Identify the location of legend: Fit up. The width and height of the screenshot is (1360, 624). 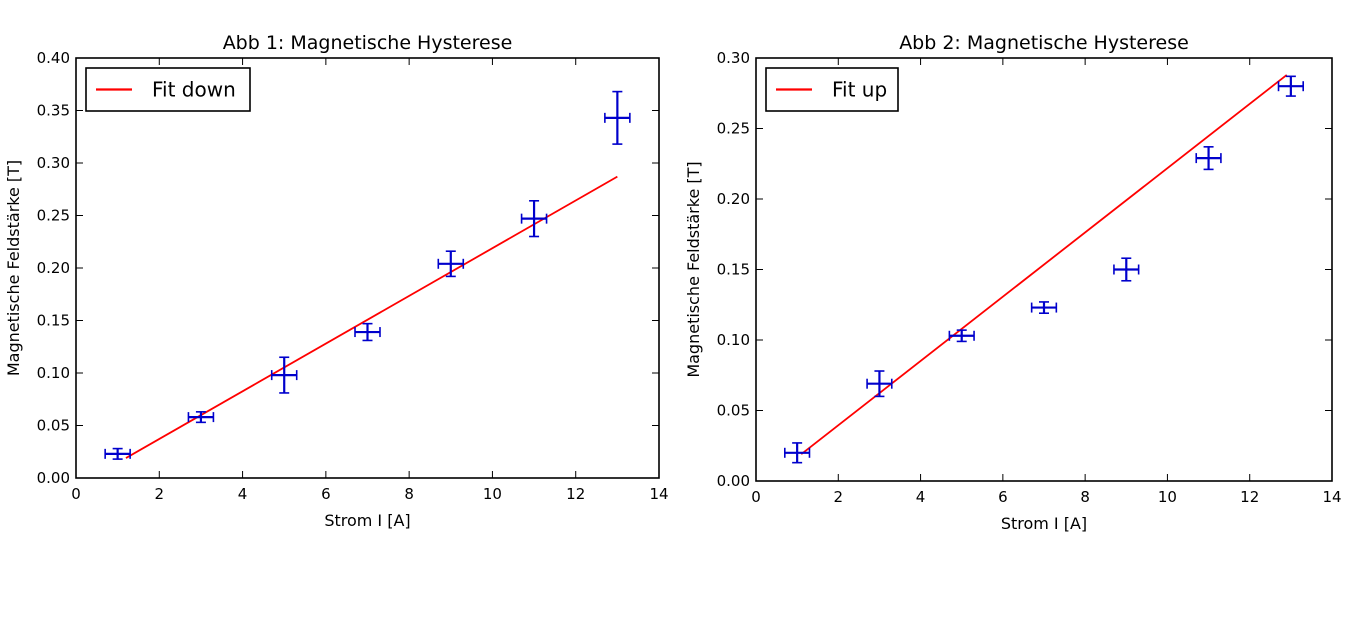
(832, 89).